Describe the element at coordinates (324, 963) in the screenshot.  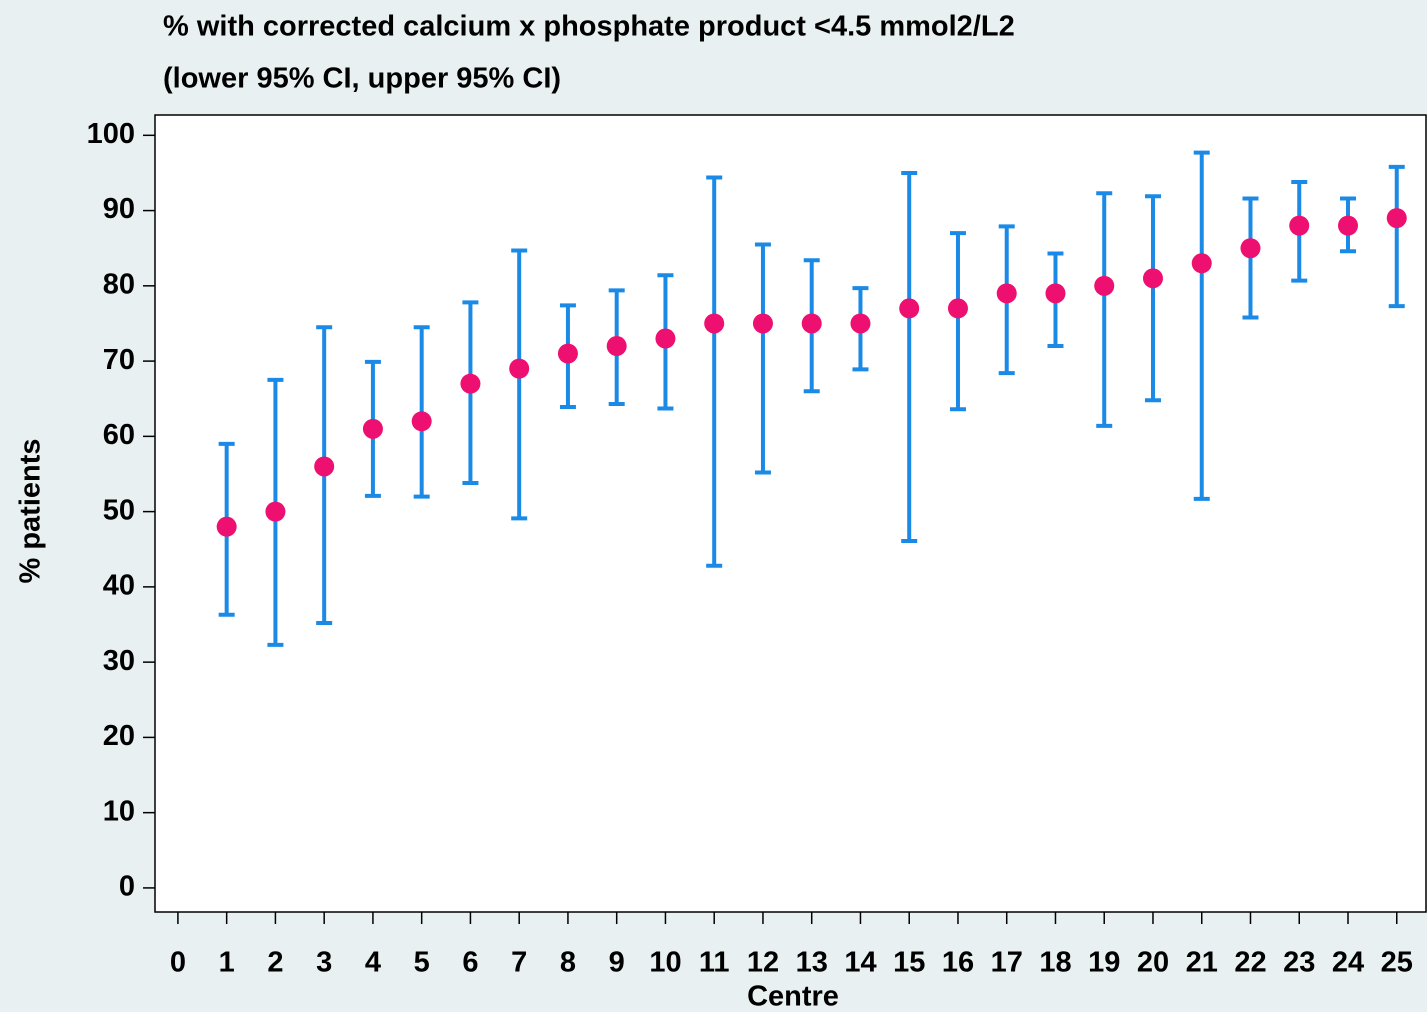
I see `x-tick-label: 3` at that location.